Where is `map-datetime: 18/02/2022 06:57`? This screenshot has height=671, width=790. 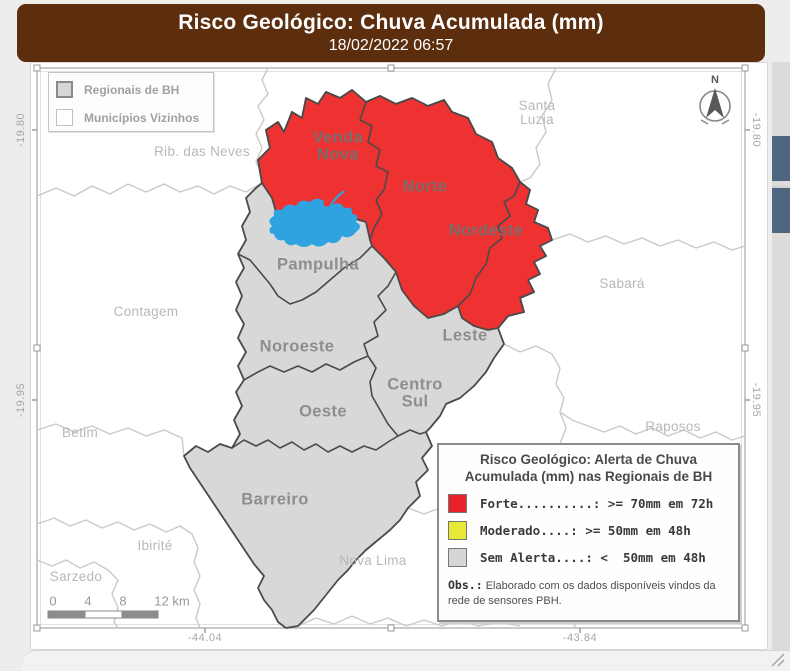
map-datetime: 18/02/2022 06:57 is located at coordinates (391, 45).